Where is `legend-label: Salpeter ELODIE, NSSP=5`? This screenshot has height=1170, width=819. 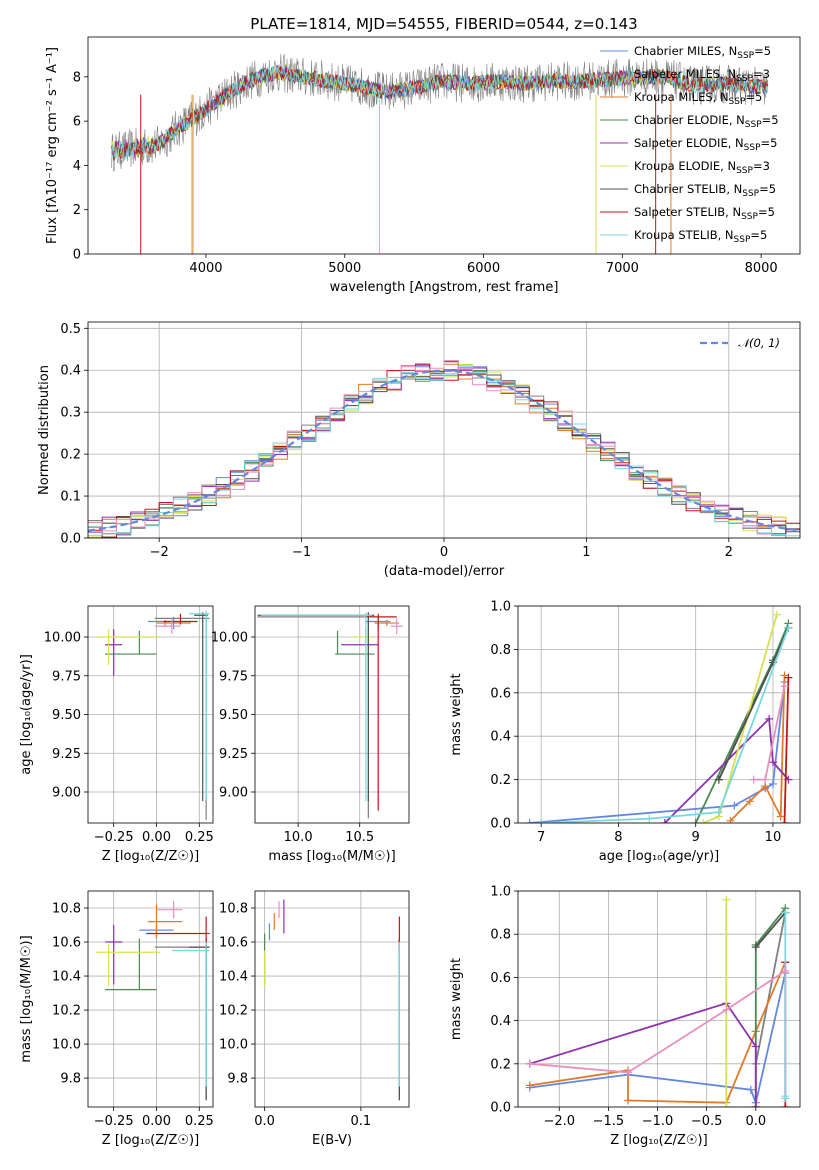 legend-label: Salpeter ELODIE, NSSP=5 is located at coordinates (705, 144).